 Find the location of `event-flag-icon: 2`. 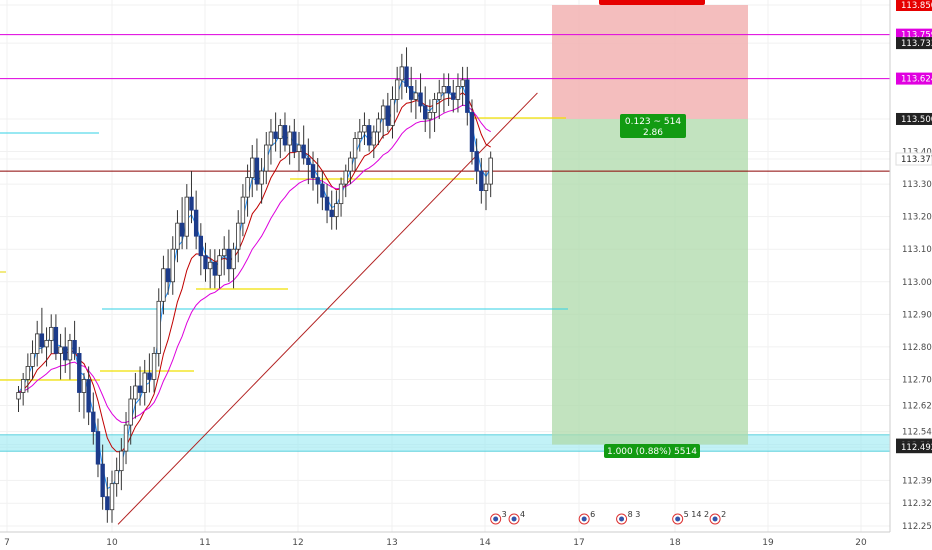

event-flag-icon: 2 is located at coordinates (717, 517).